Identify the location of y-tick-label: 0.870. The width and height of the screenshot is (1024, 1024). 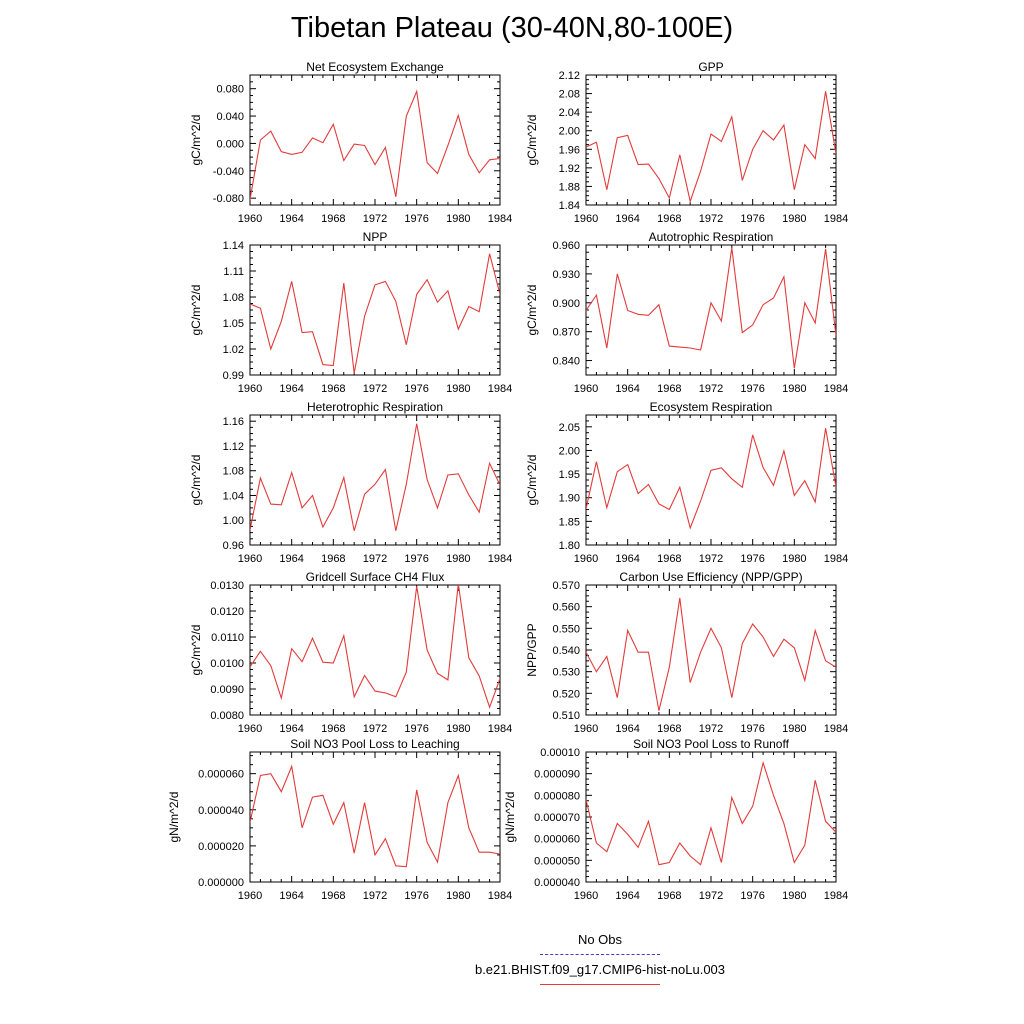
(566, 333).